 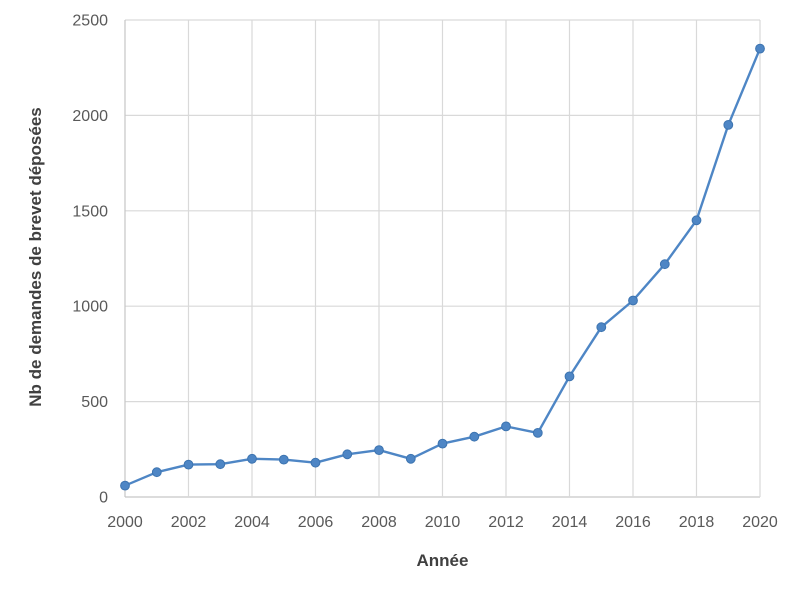 What do you see at coordinates (443, 522) in the screenshot?
I see `x-tick-label: 2010` at bounding box center [443, 522].